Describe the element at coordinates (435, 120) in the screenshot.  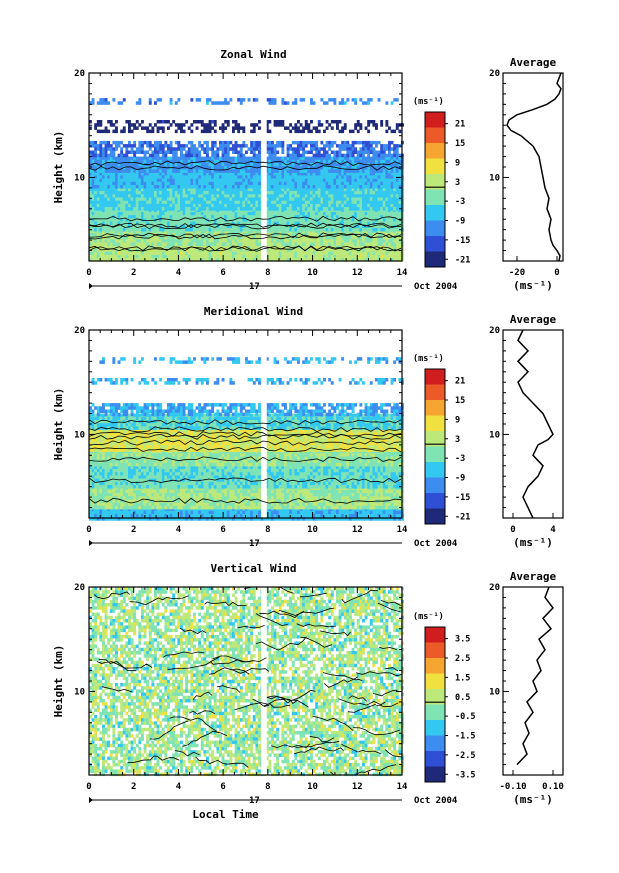
I see `colorbar-segment` at that location.